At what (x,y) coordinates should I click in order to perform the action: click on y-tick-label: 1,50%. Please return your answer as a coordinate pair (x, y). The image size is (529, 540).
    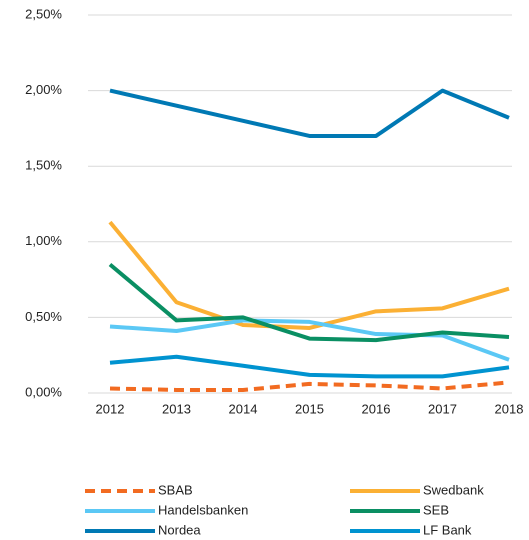
    Looking at the image, I should click on (43, 165).